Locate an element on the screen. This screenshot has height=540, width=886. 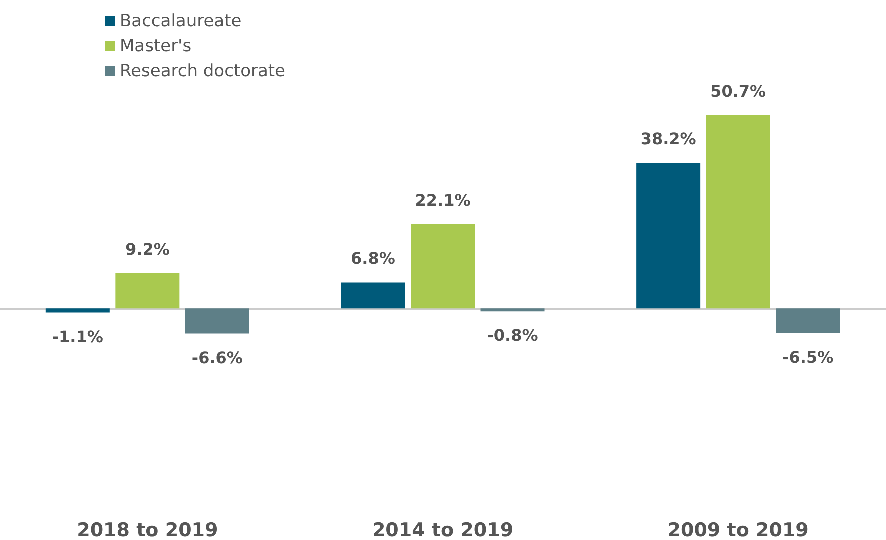
legend-label: Baccalaureate is located at coordinates (181, 22).